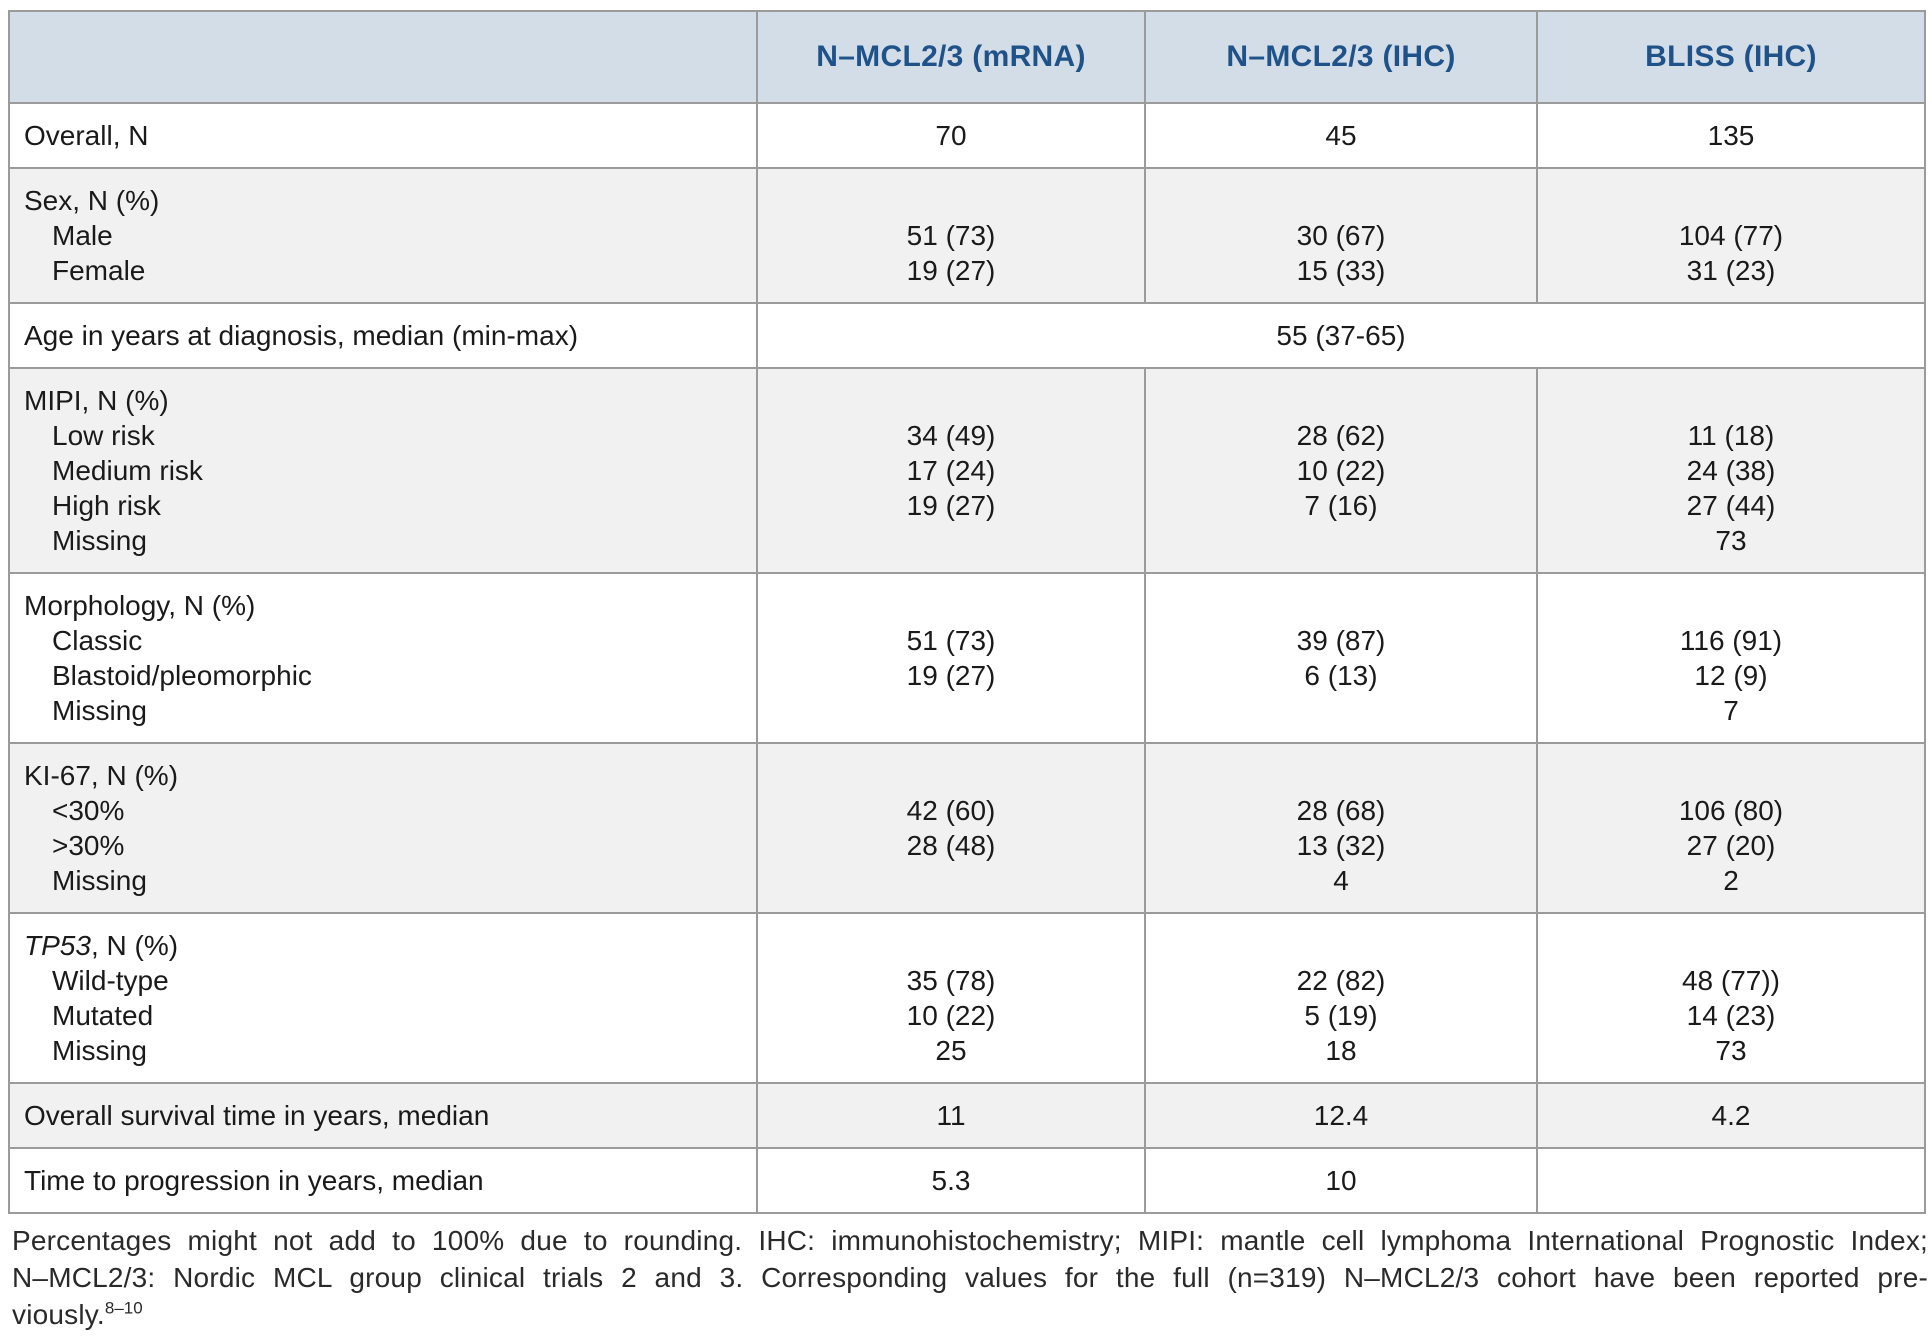 Image resolution: width=1932 pixels, height=1344 pixels. I want to click on row-label-cell: KI-67, N (%) <30% >30% Missing, so click(383, 828).